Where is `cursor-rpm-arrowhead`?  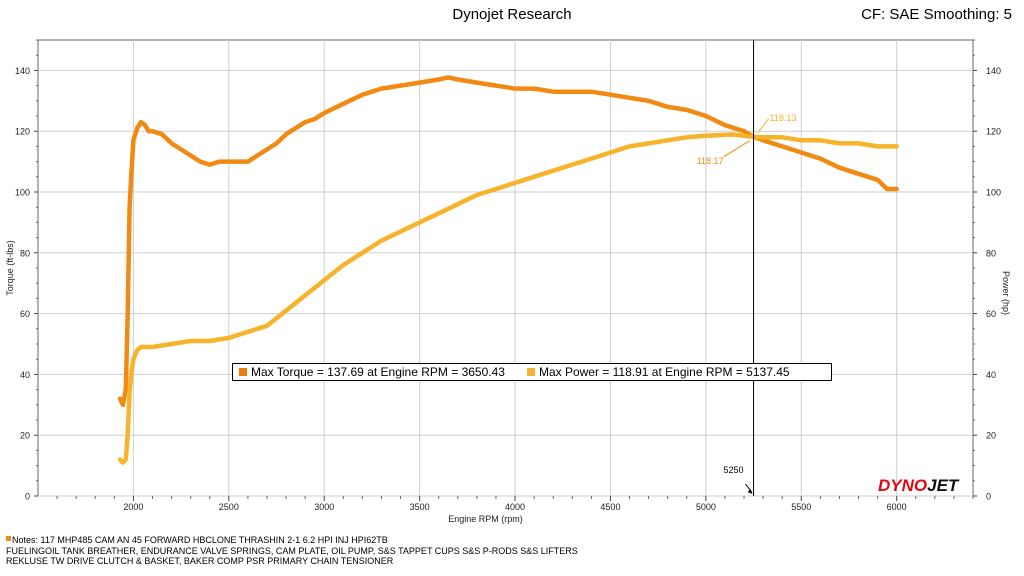
cursor-rpm-arrowhead is located at coordinates (750, 491).